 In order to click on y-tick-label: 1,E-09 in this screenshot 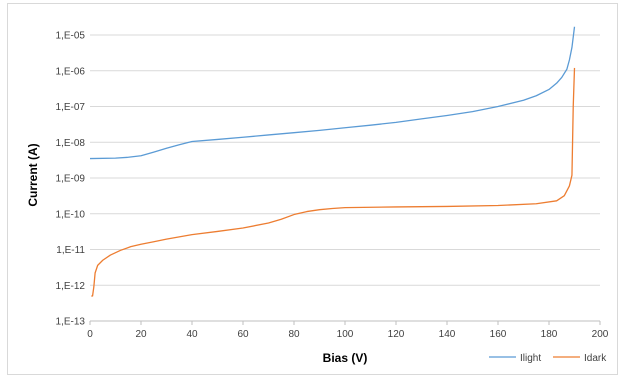, I will do `click(71, 179)`.